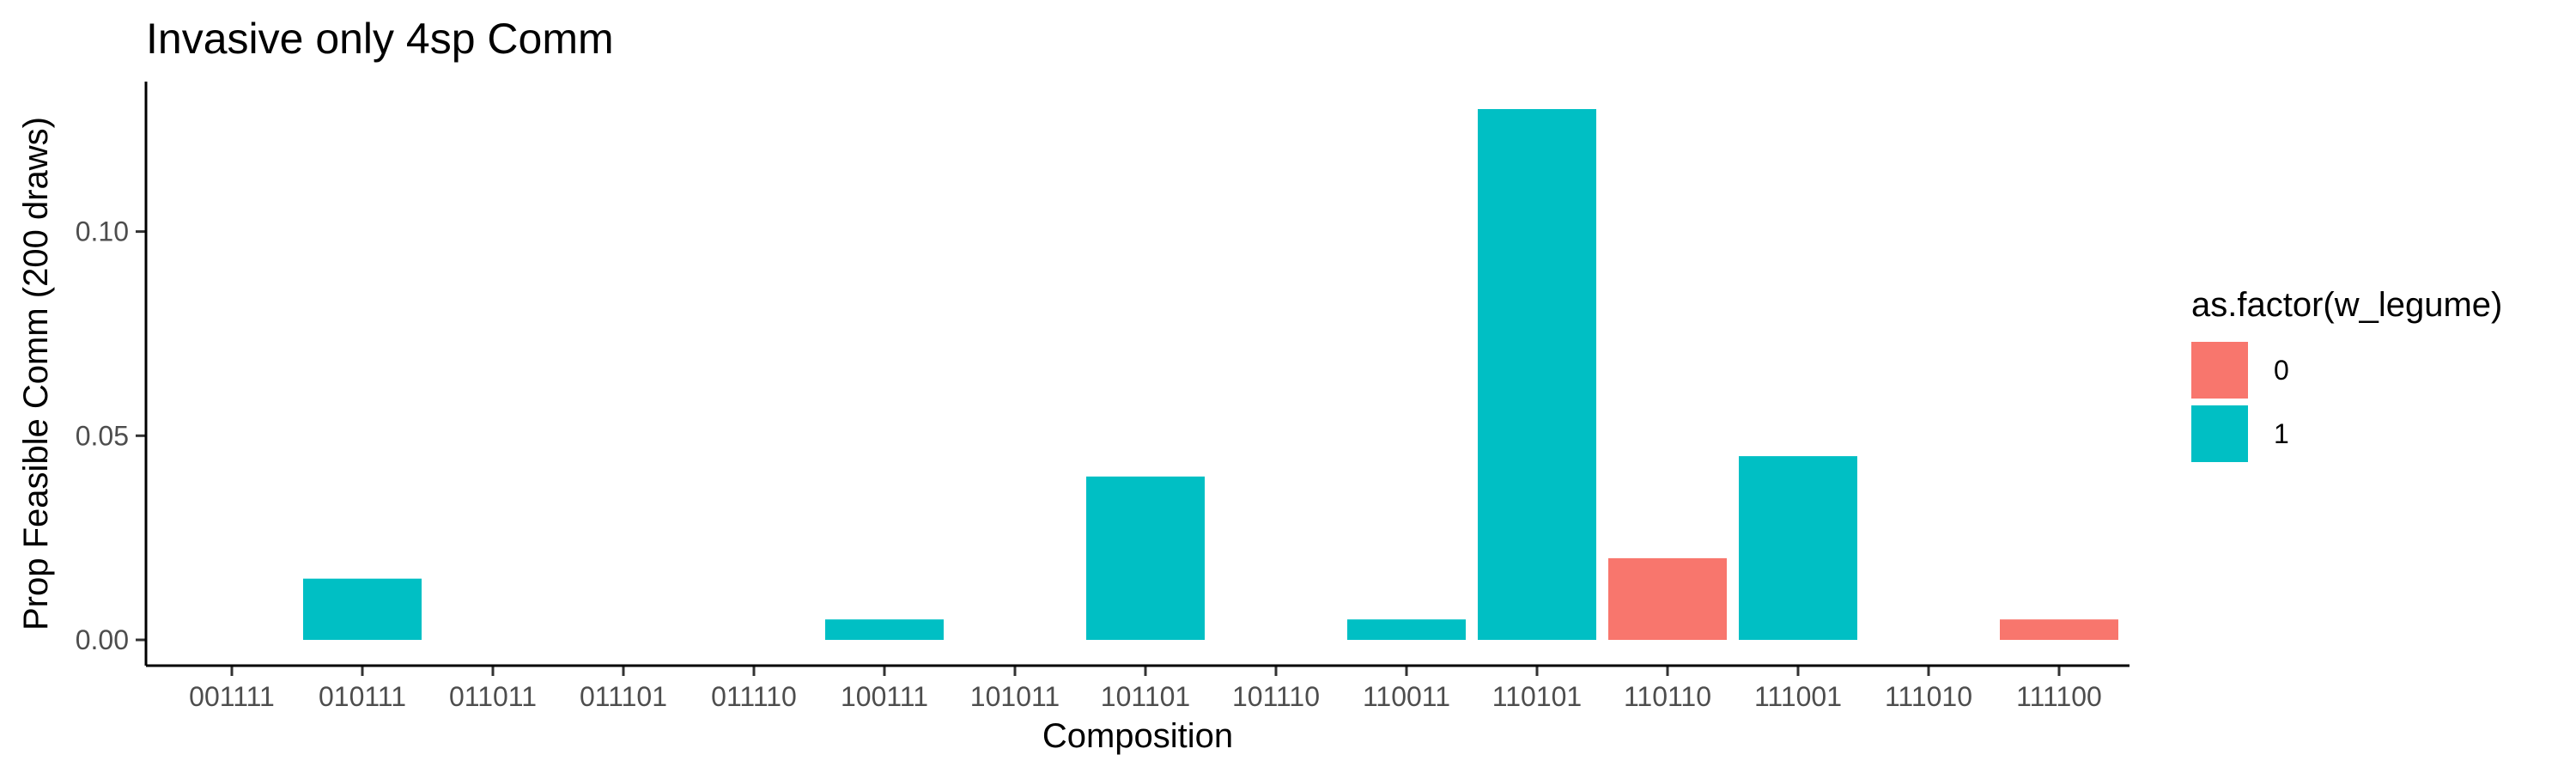 This screenshot has width=2576, height=773. What do you see at coordinates (36, 373) in the screenshot?
I see `y-axis-title: Prop Feasible Comm (200 draws)` at bounding box center [36, 373].